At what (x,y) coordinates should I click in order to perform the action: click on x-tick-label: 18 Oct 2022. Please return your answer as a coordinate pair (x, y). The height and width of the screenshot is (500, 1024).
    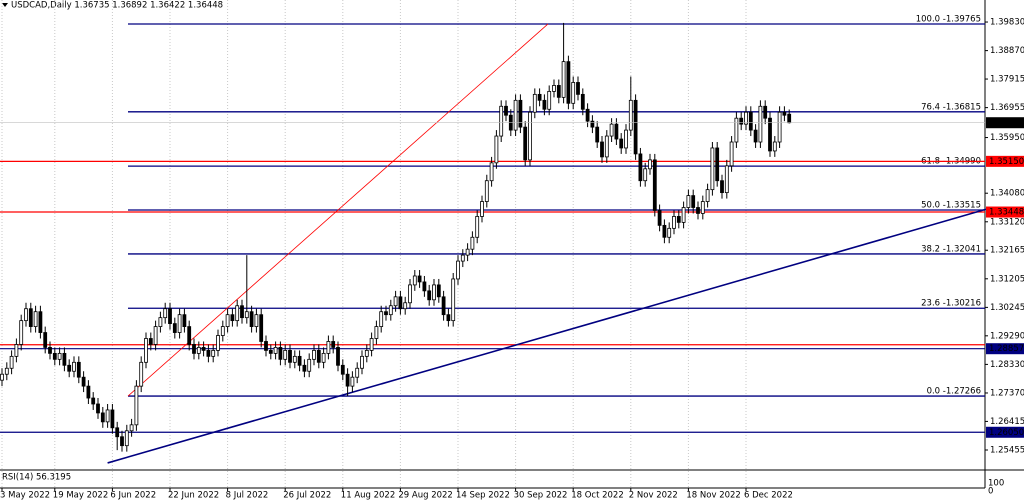
    Looking at the image, I should click on (597, 495).